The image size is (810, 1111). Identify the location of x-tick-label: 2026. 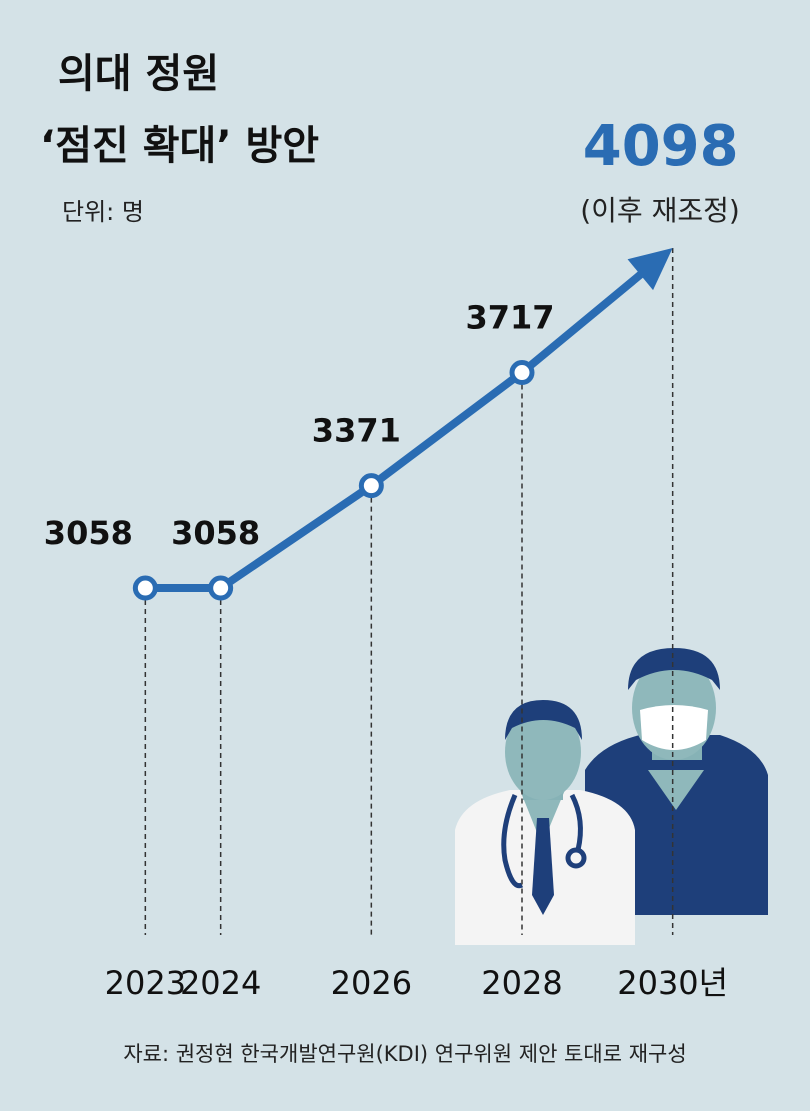
(371, 983).